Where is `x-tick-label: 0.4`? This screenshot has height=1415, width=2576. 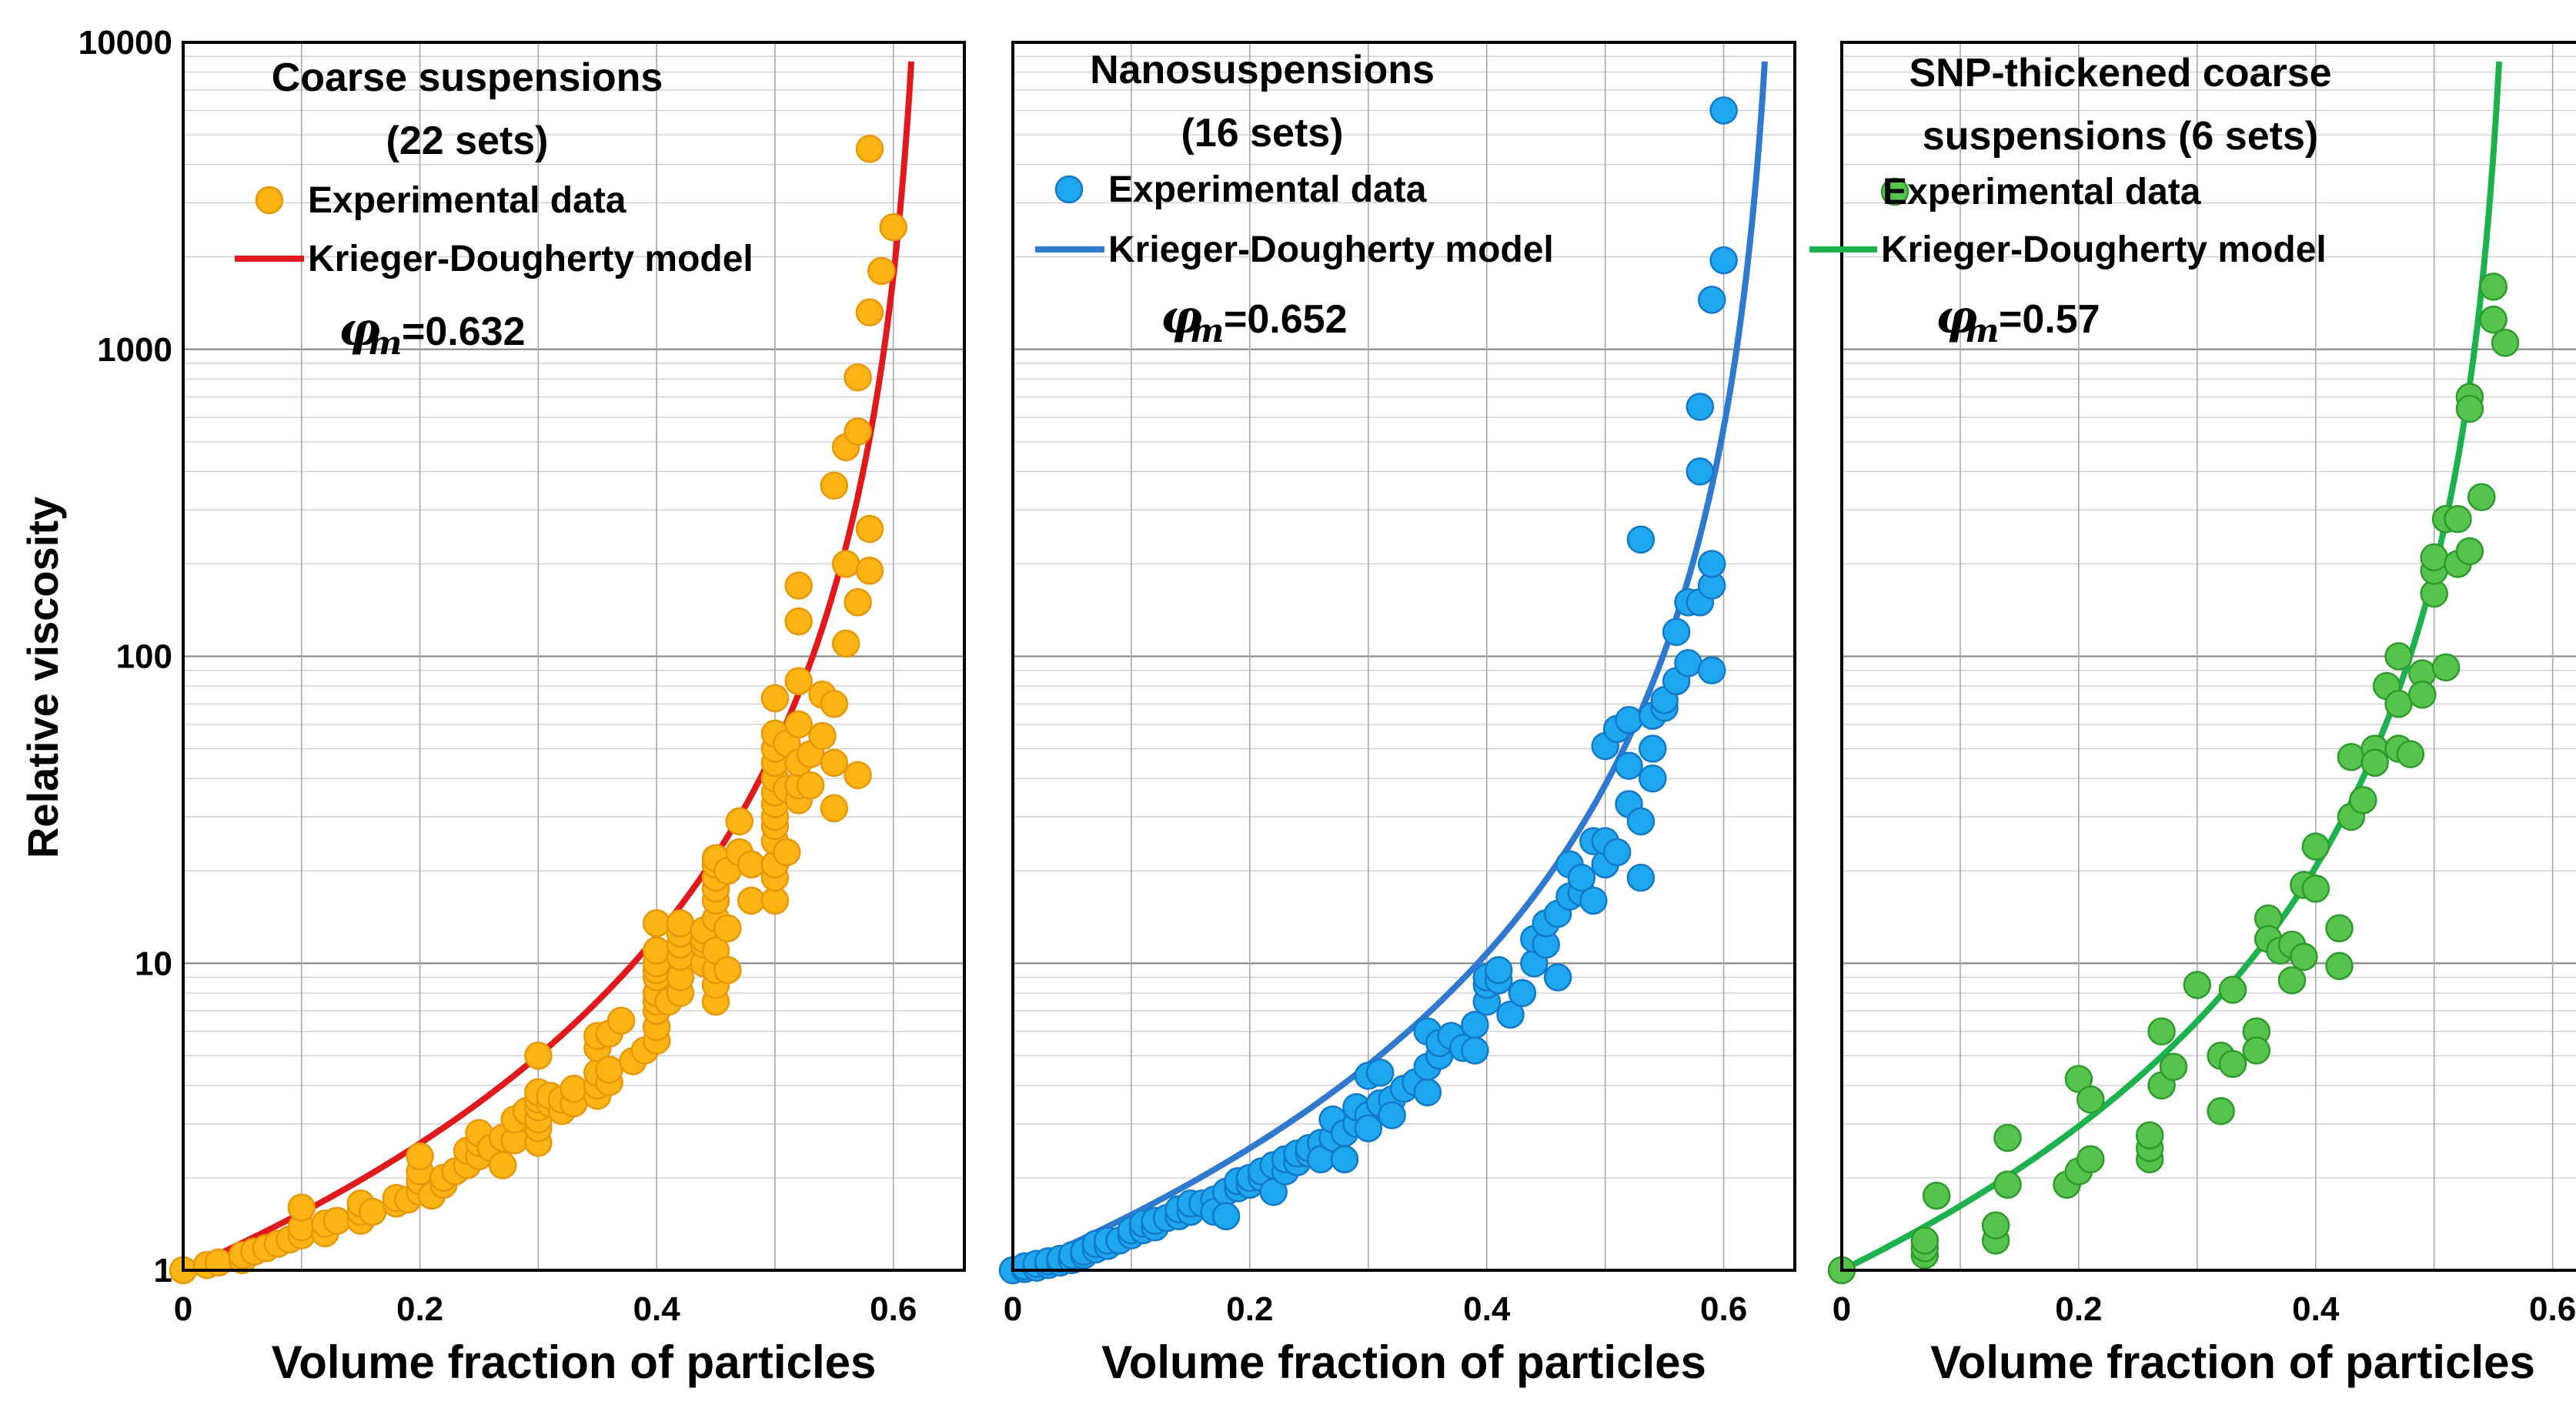 x-tick-label: 0.4 is located at coordinates (1487, 1309).